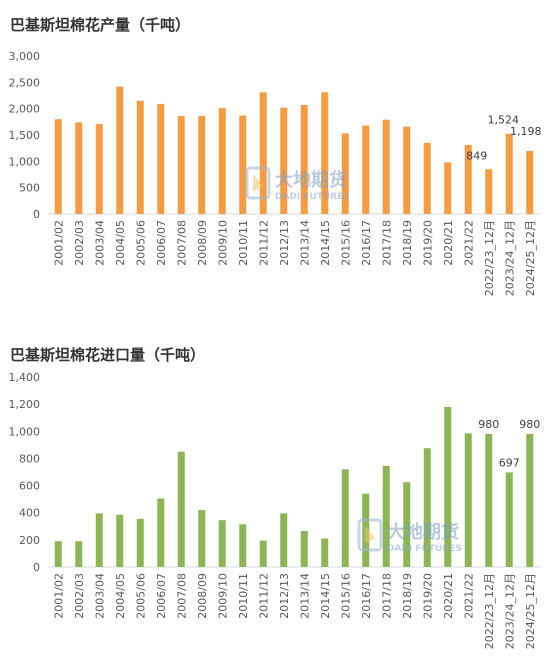 This screenshot has height=658, width=550. I want to click on production-x-tick-label: 2023/24_12月, so click(509, 258).